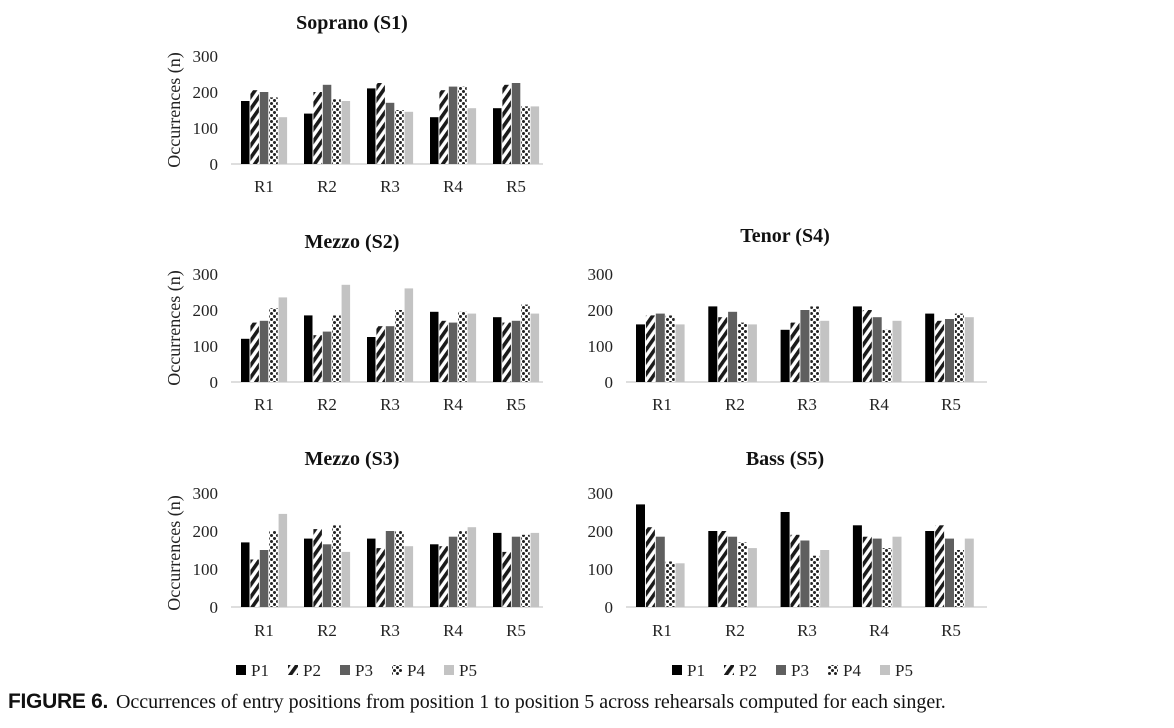  Describe the element at coordinates (885, 670) in the screenshot. I see `legend-swatch-p5` at that location.